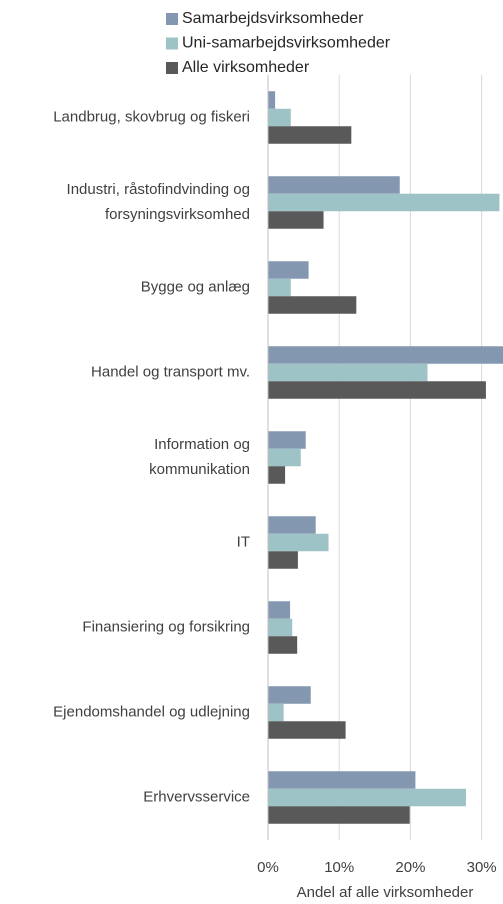  I want to click on x-axis-title: Andel af alle virksomheder, so click(385, 892).